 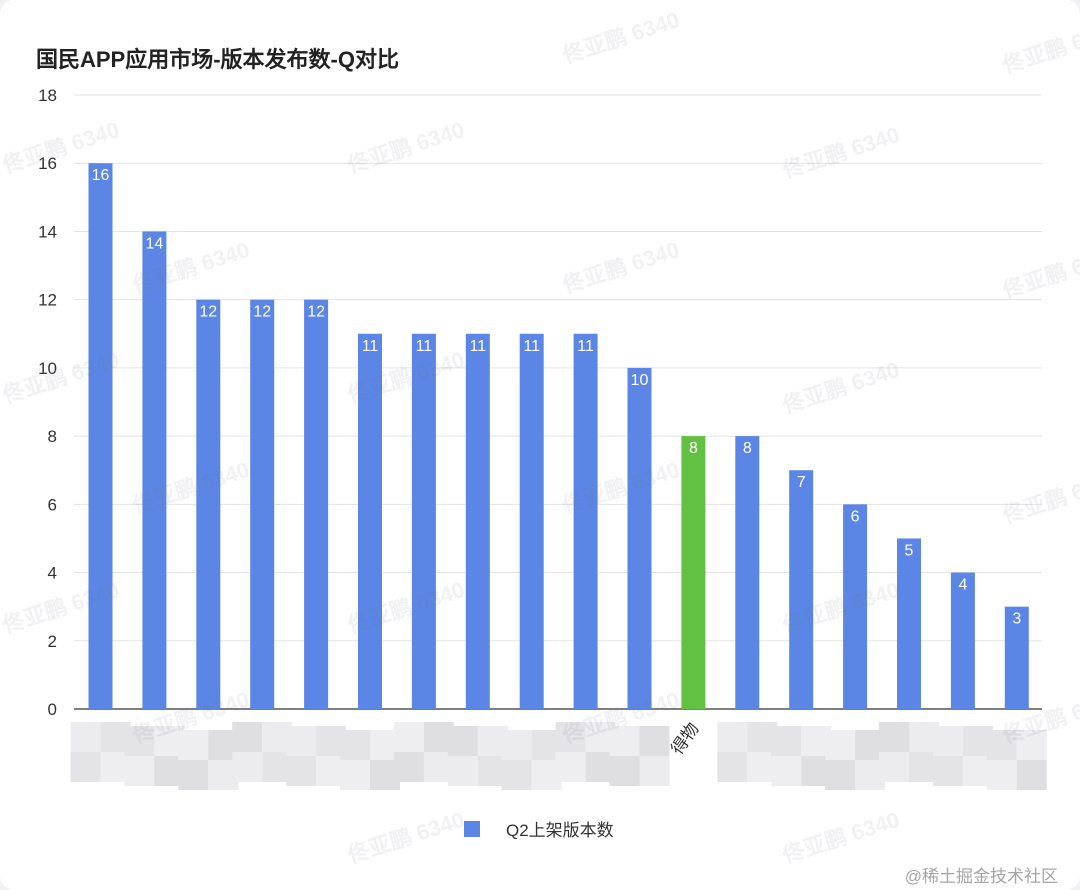 I want to click on y-tick-label: 16, so click(x=47, y=163).